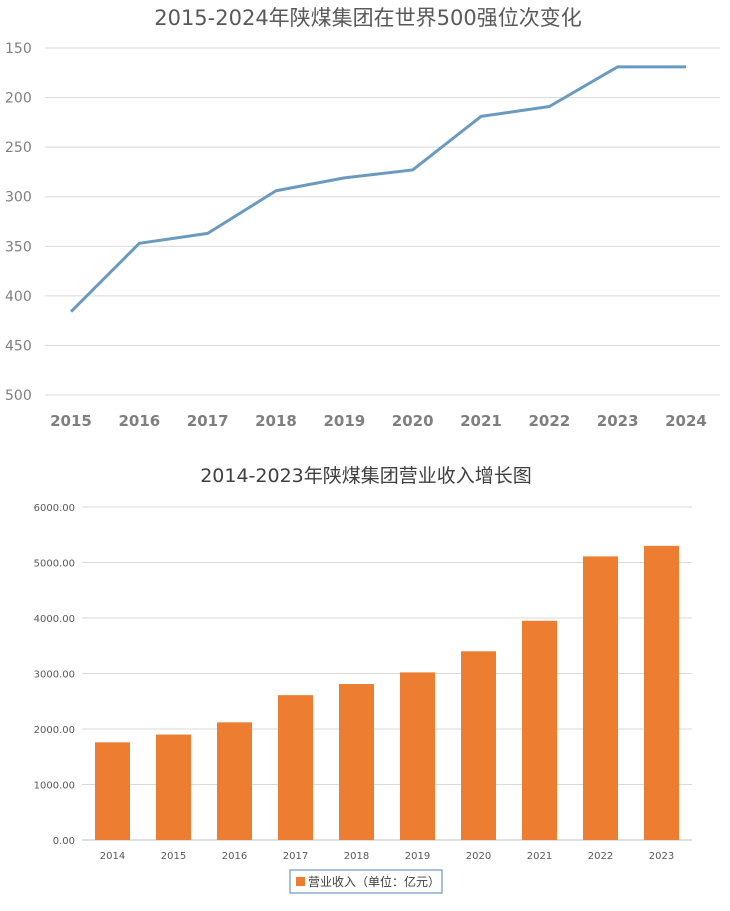 The image size is (730, 911). What do you see at coordinates (661, 692) in the screenshot?
I see `bar-2023` at bounding box center [661, 692].